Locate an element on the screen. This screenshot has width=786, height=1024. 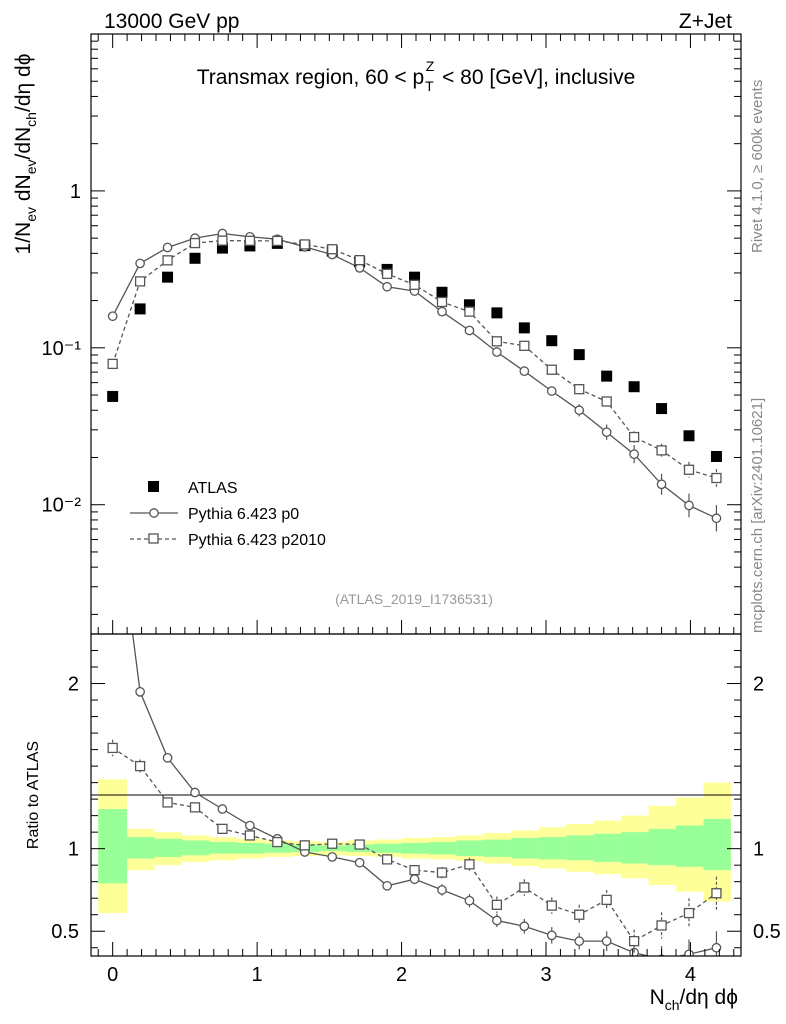
ratio-ytick-label-left: 1 is located at coordinates (73, 850).